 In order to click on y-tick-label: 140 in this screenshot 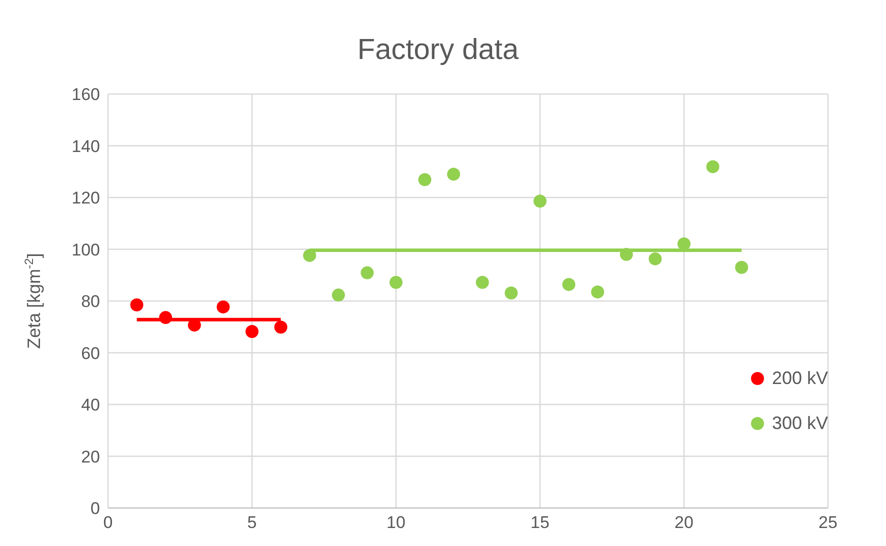, I will do `click(86, 146)`.